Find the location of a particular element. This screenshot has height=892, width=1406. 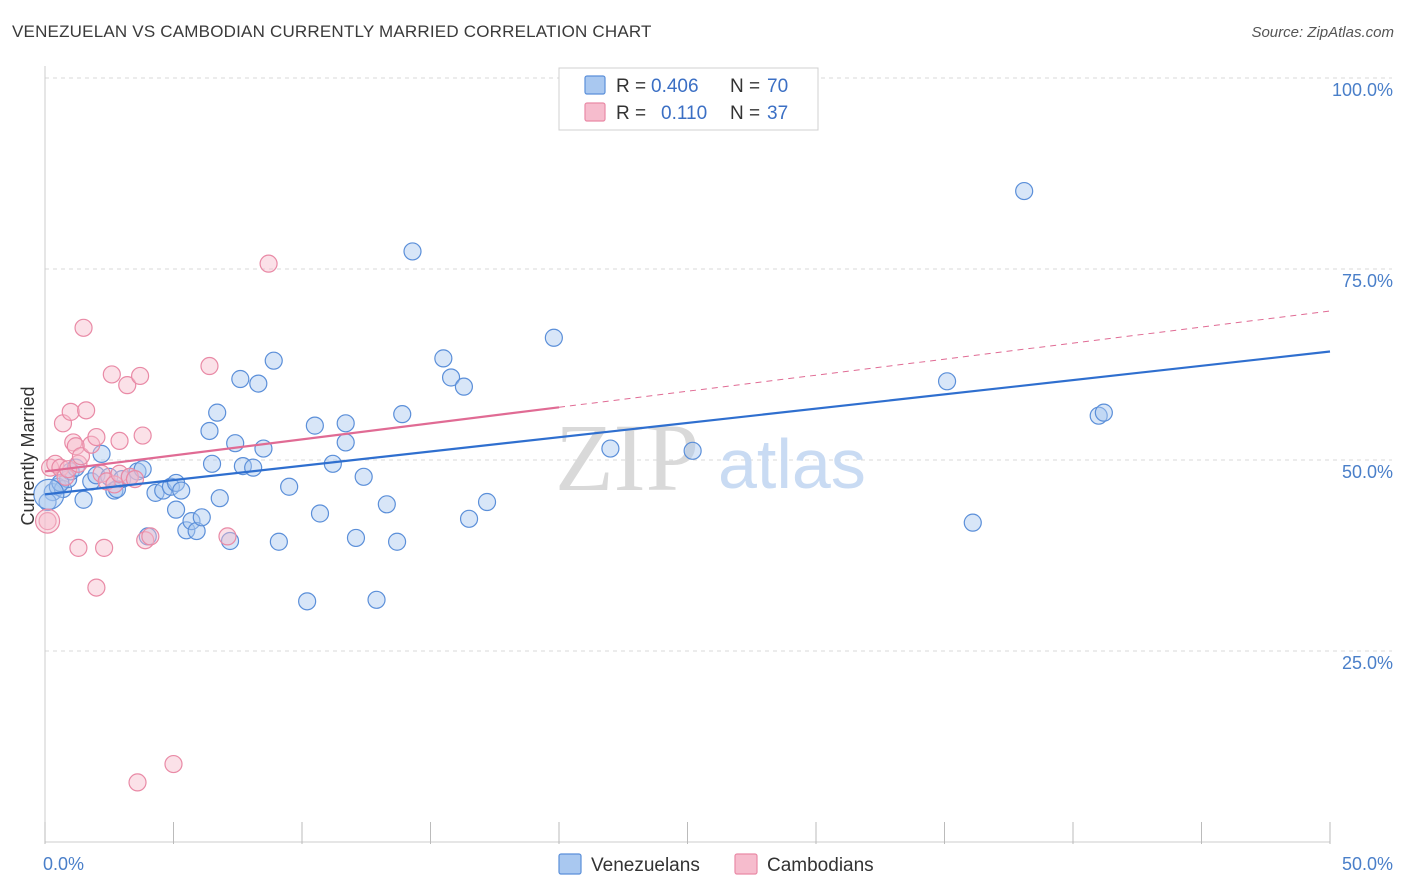

series-legend: Venezuelans Cambodians is located at coordinates (716, 864).